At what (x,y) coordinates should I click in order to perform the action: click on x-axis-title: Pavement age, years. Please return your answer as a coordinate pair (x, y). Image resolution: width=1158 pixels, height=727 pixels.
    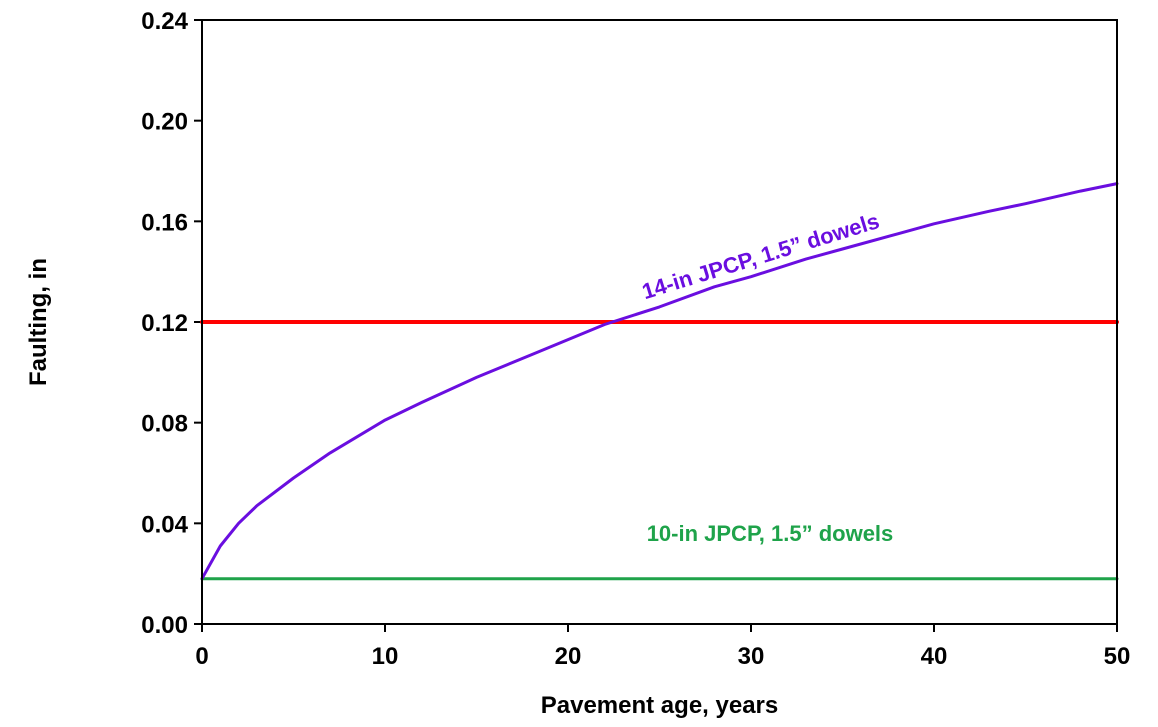
    Looking at the image, I should click on (659, 705).